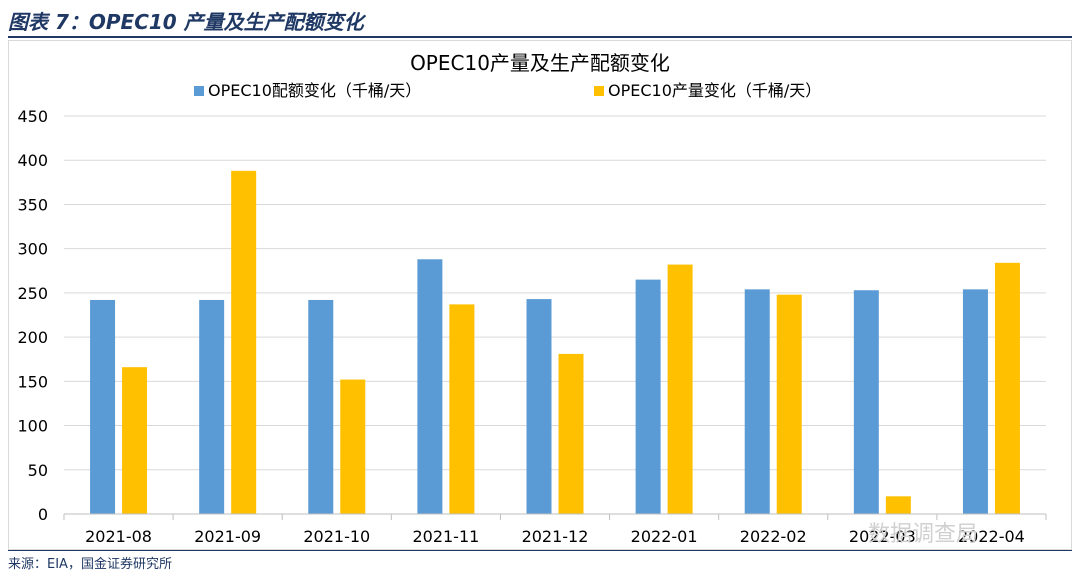 This screenshot has width=1080, height=578. What do you see at coordinates (32, 249) in the screenshot?
I see `y-tick-label: 300` at bounding box center [32, 249].